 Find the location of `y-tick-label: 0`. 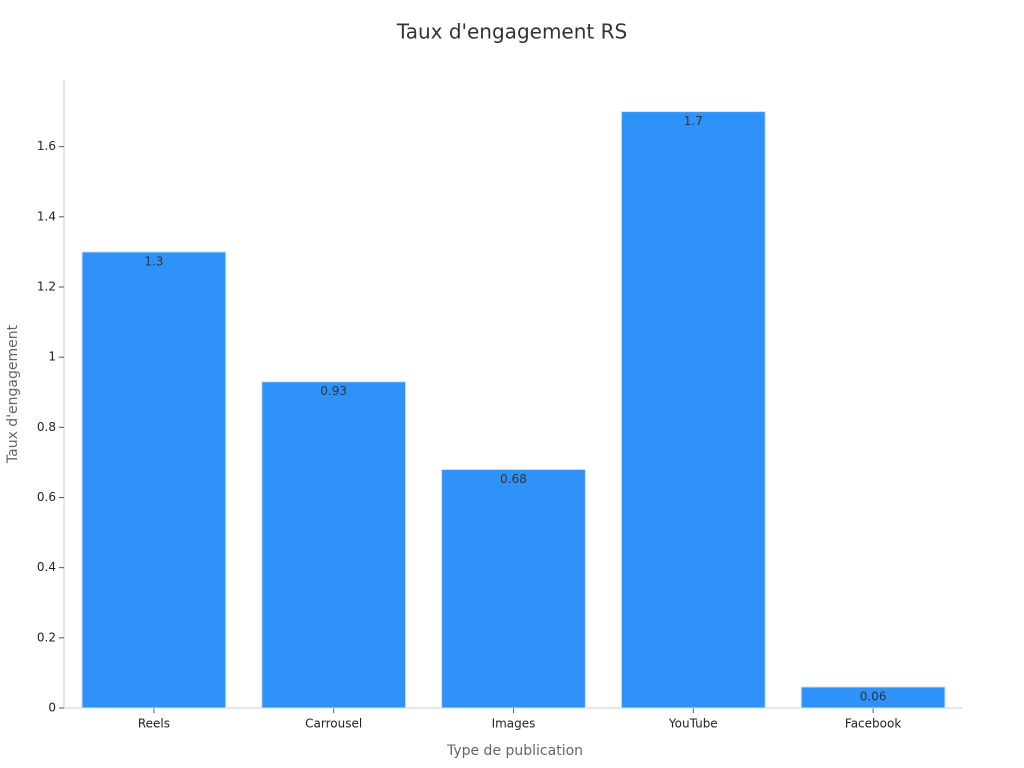

y-tick-label: 0 is located at coordinates (52, 708).